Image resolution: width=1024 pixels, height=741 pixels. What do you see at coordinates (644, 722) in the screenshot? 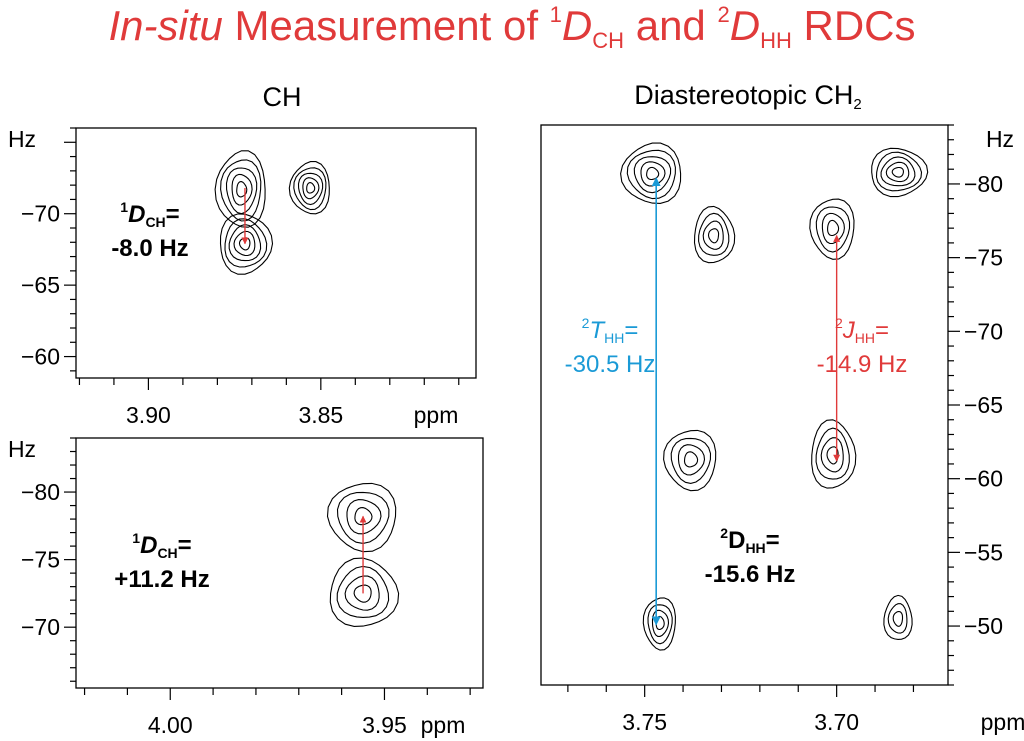
I see `x-tick-label: 3.75` at bounding box center [644, 722].